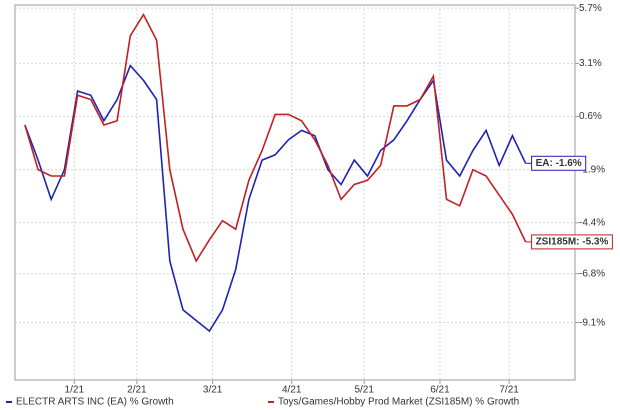 This screenshot has height=410, width=620. What do you see at coordinates (592, 273) in the screenshot?
I see `y-tick-label: -6.8%` at bounding box center [592, 273].